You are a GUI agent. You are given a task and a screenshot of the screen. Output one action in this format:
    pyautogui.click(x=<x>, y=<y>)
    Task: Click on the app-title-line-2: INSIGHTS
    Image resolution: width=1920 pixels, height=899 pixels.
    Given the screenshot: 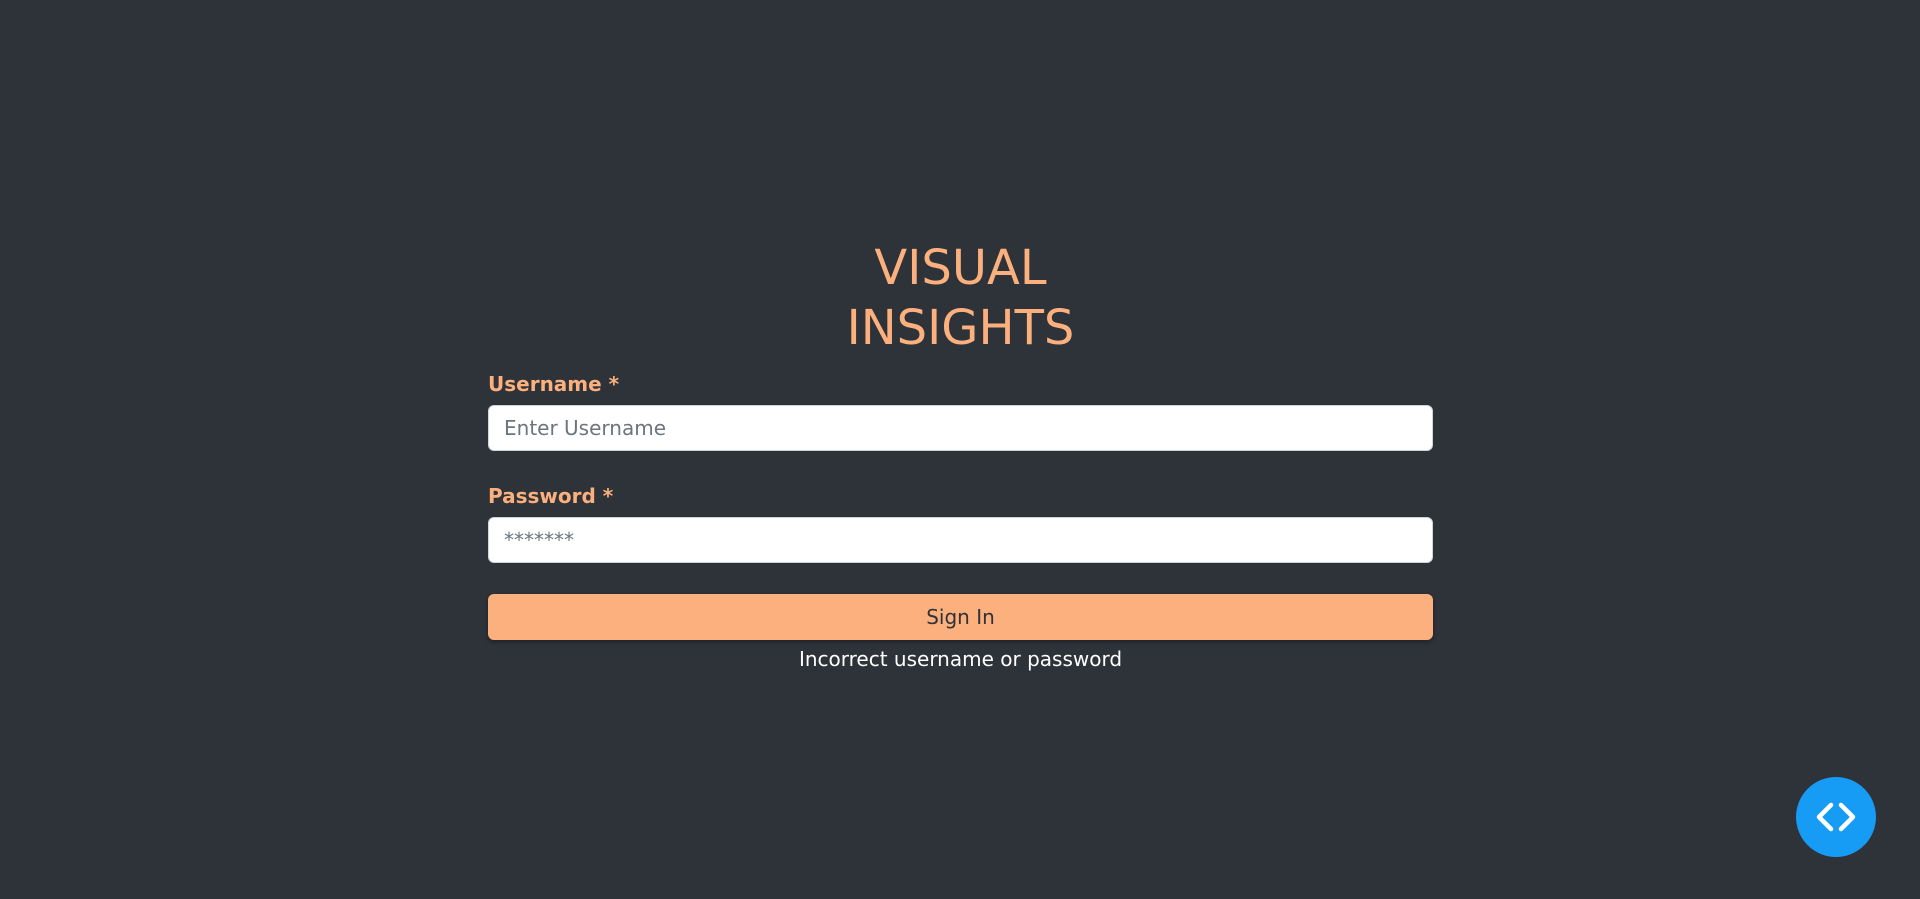 What is the action you would take?
    pyautogui.click(x=960, y=328)
    